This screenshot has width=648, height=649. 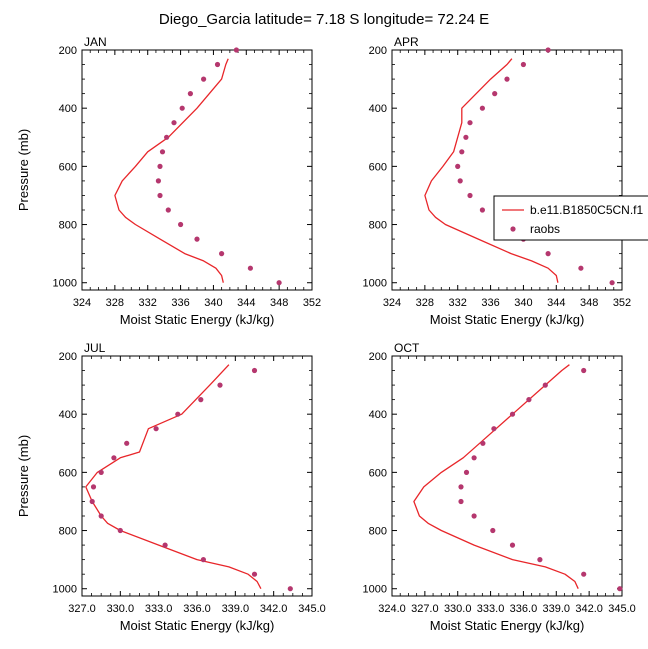 I want to click on legend-label-model: b.e11.B1850C5CN.f1, so click(x=587, y=210).